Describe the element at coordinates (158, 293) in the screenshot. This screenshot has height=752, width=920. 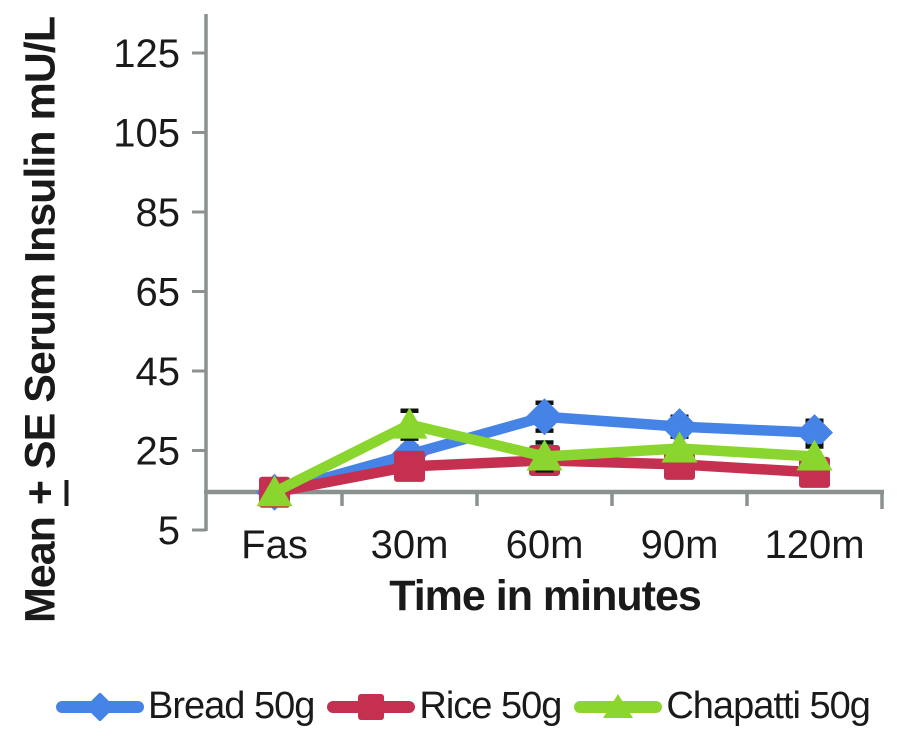
I see `y-tick-label: 65` at that location.